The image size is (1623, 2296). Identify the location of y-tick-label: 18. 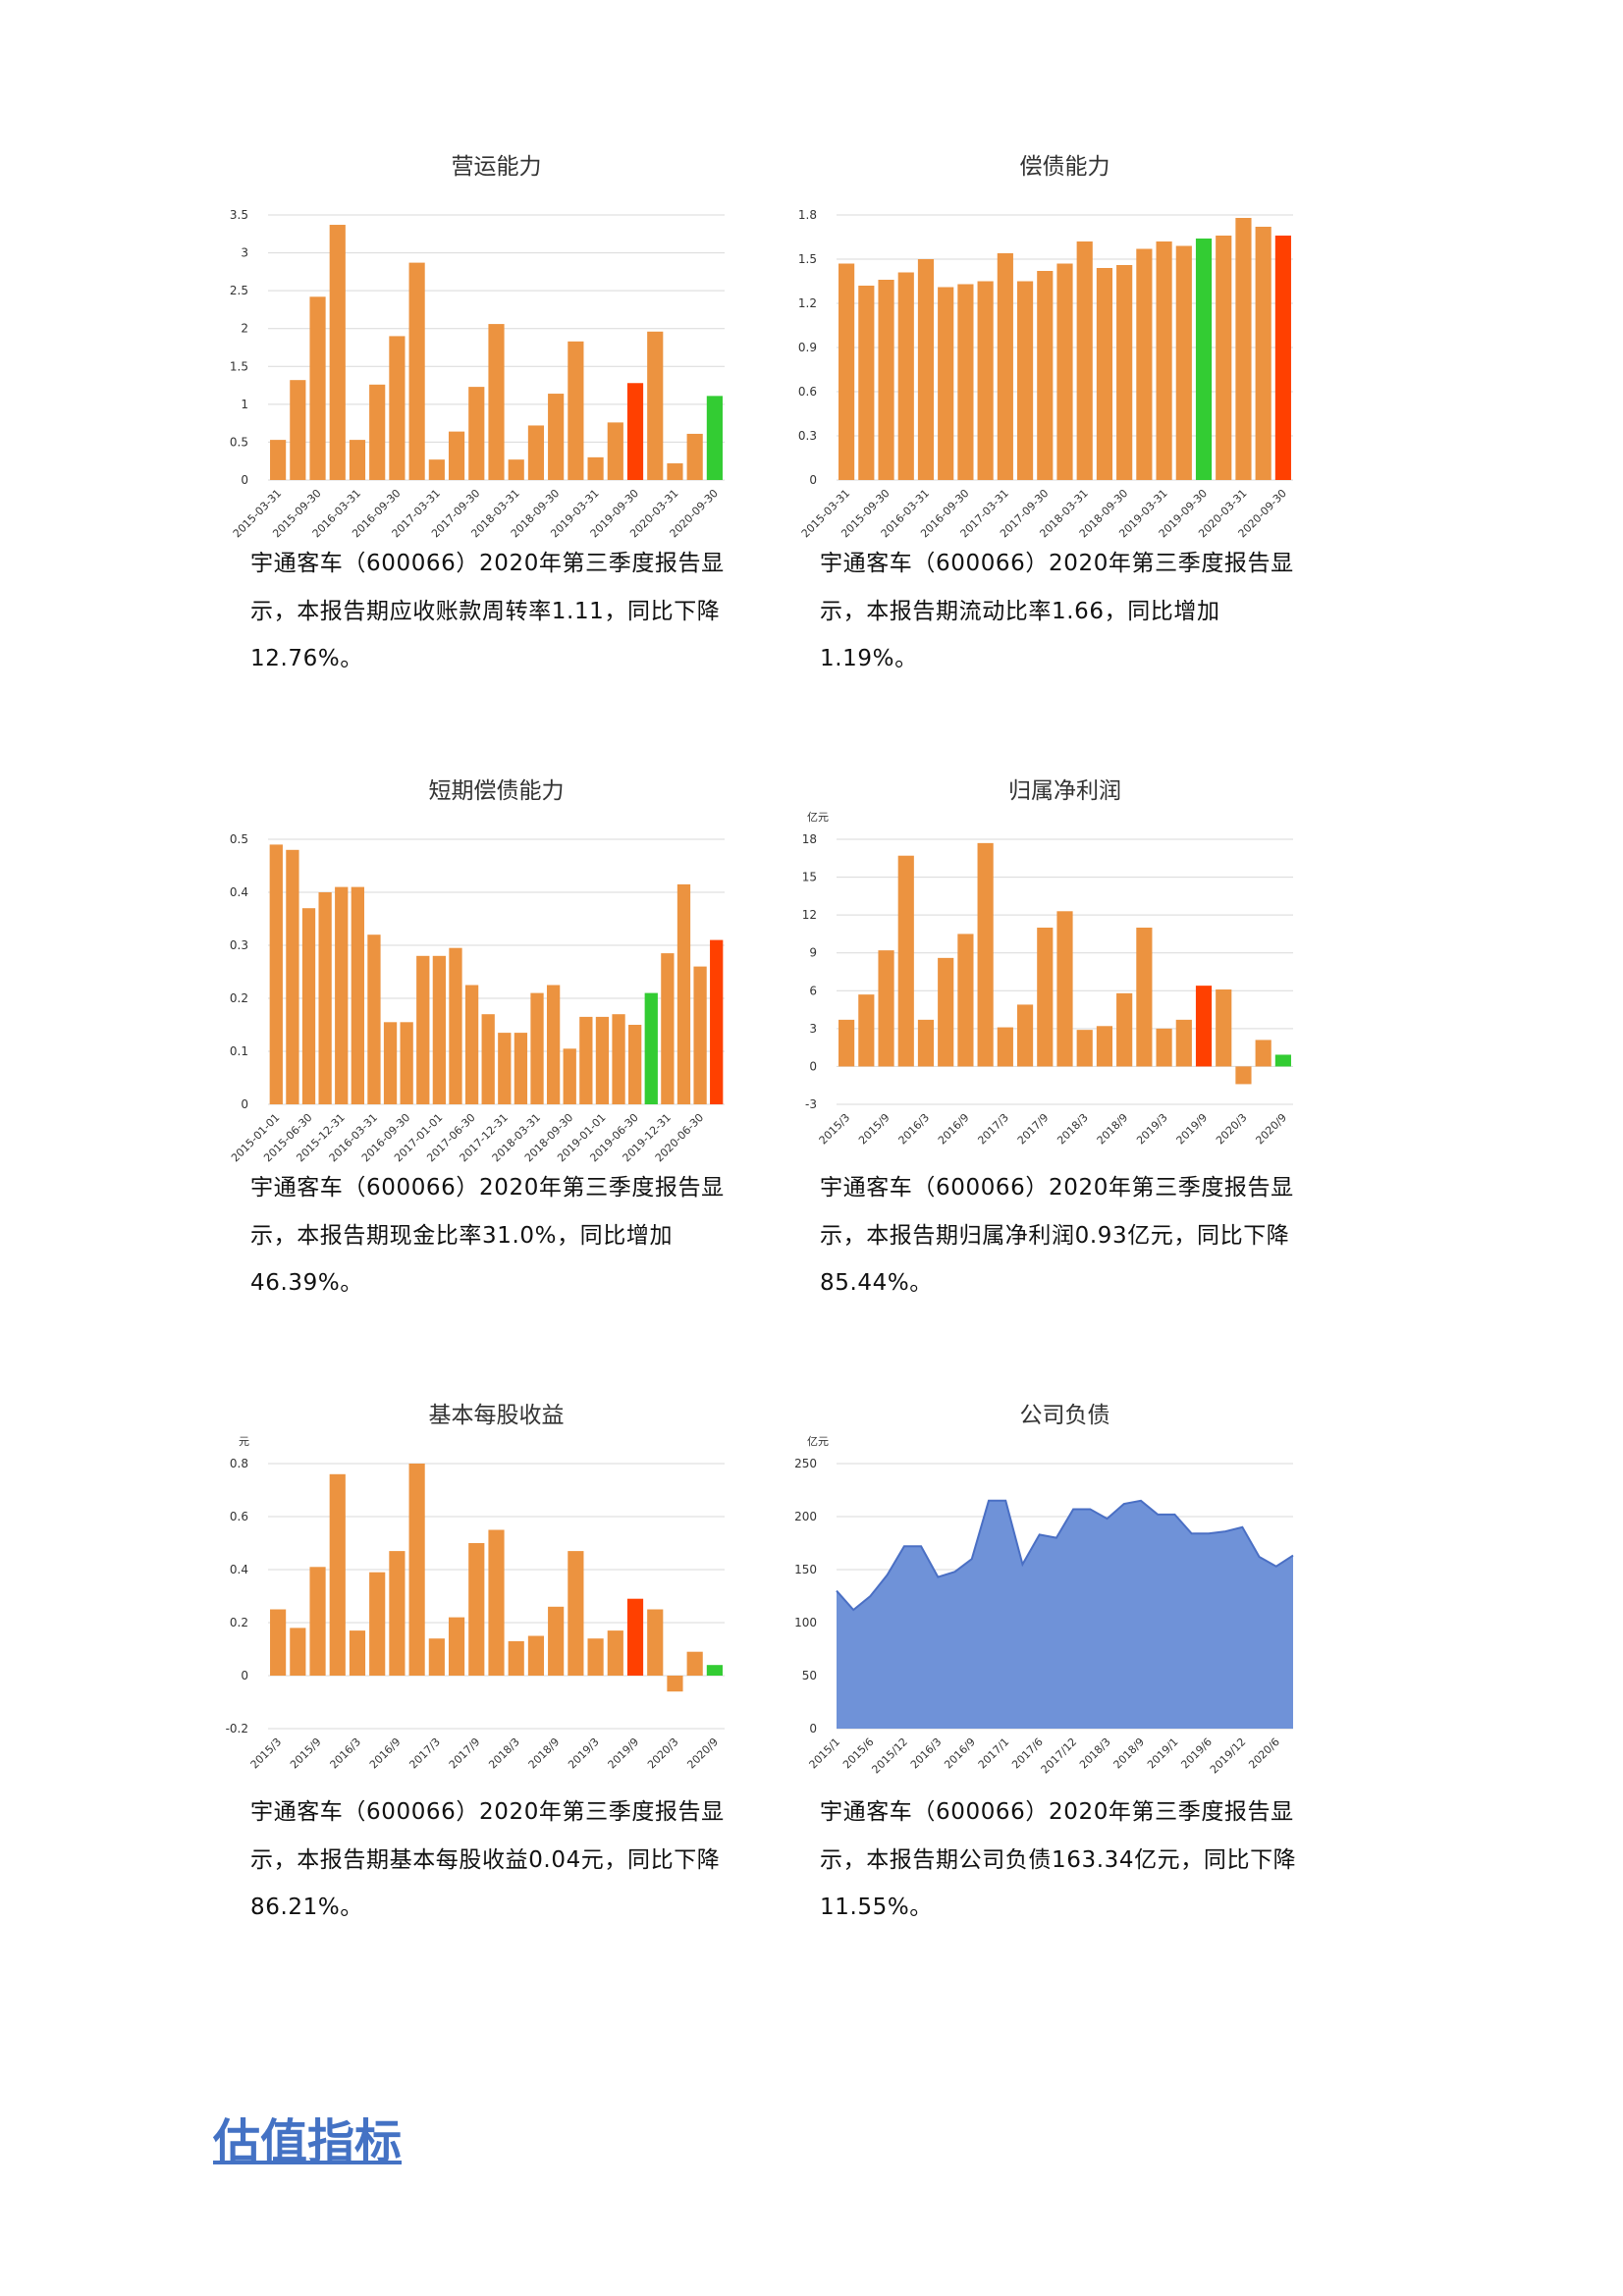
(809, 839).